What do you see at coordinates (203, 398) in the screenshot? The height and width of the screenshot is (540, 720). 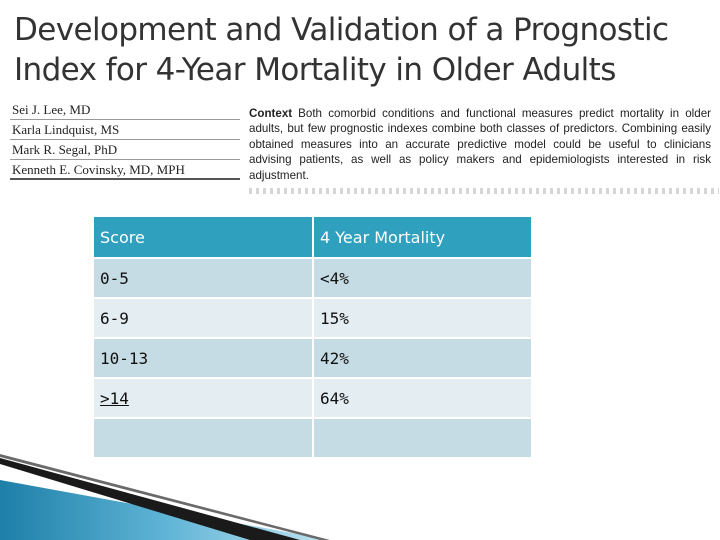 I see `score-cell: >14` at bounding box center [203, 398].